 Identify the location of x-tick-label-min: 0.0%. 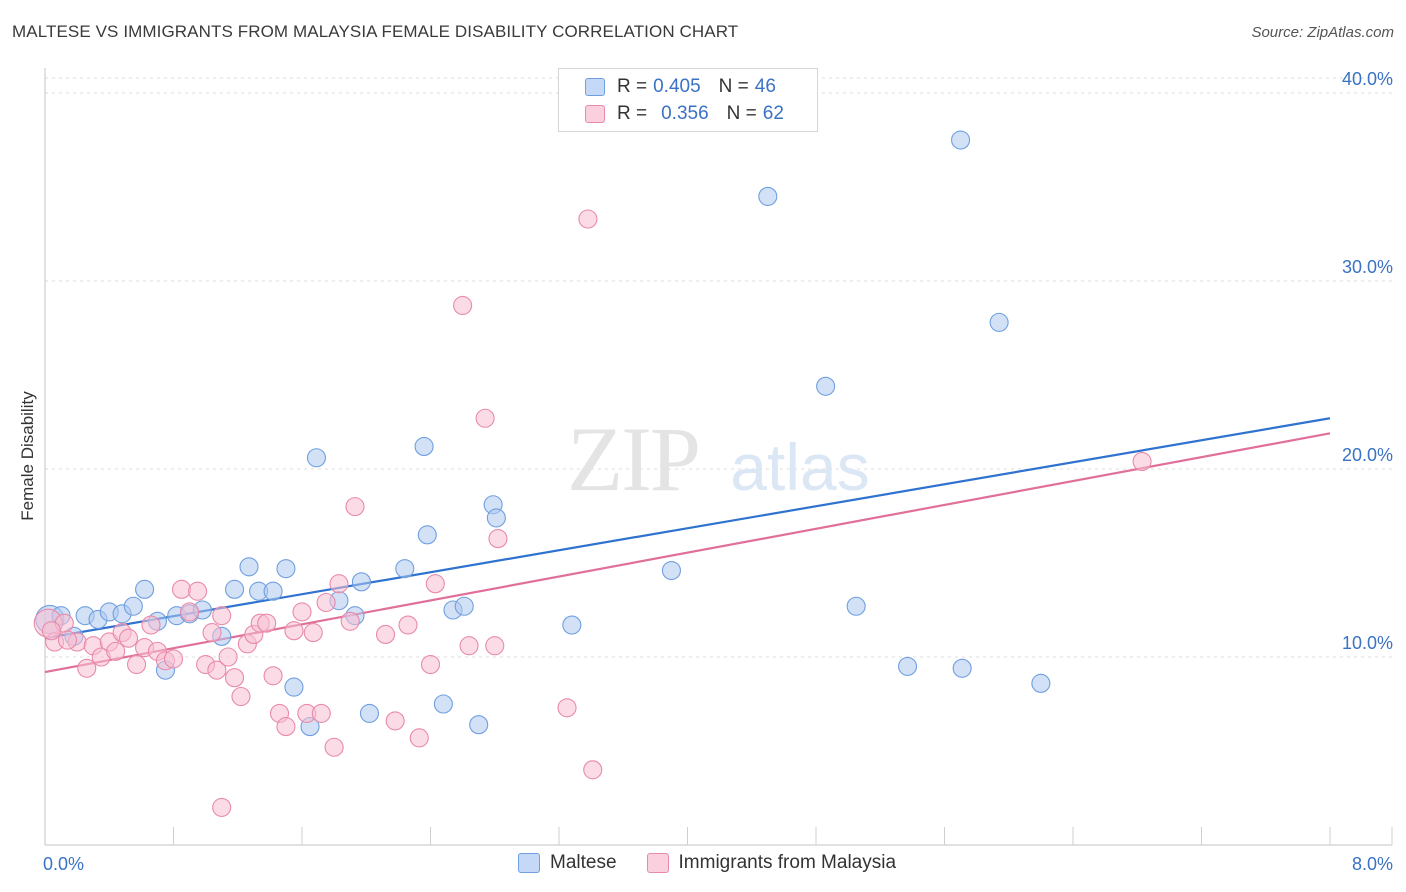
(63, 864).